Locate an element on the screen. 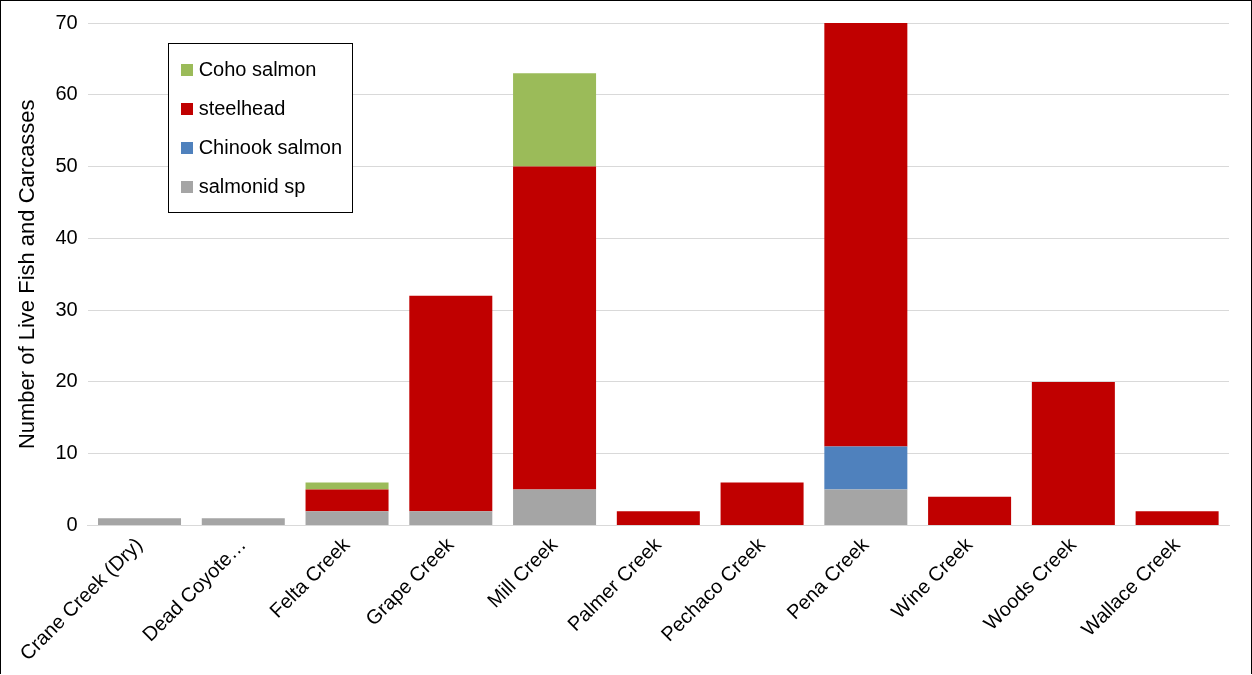  y-axis-title: Number of Live Fish and Carcasses is located at coordinates (27, 274).